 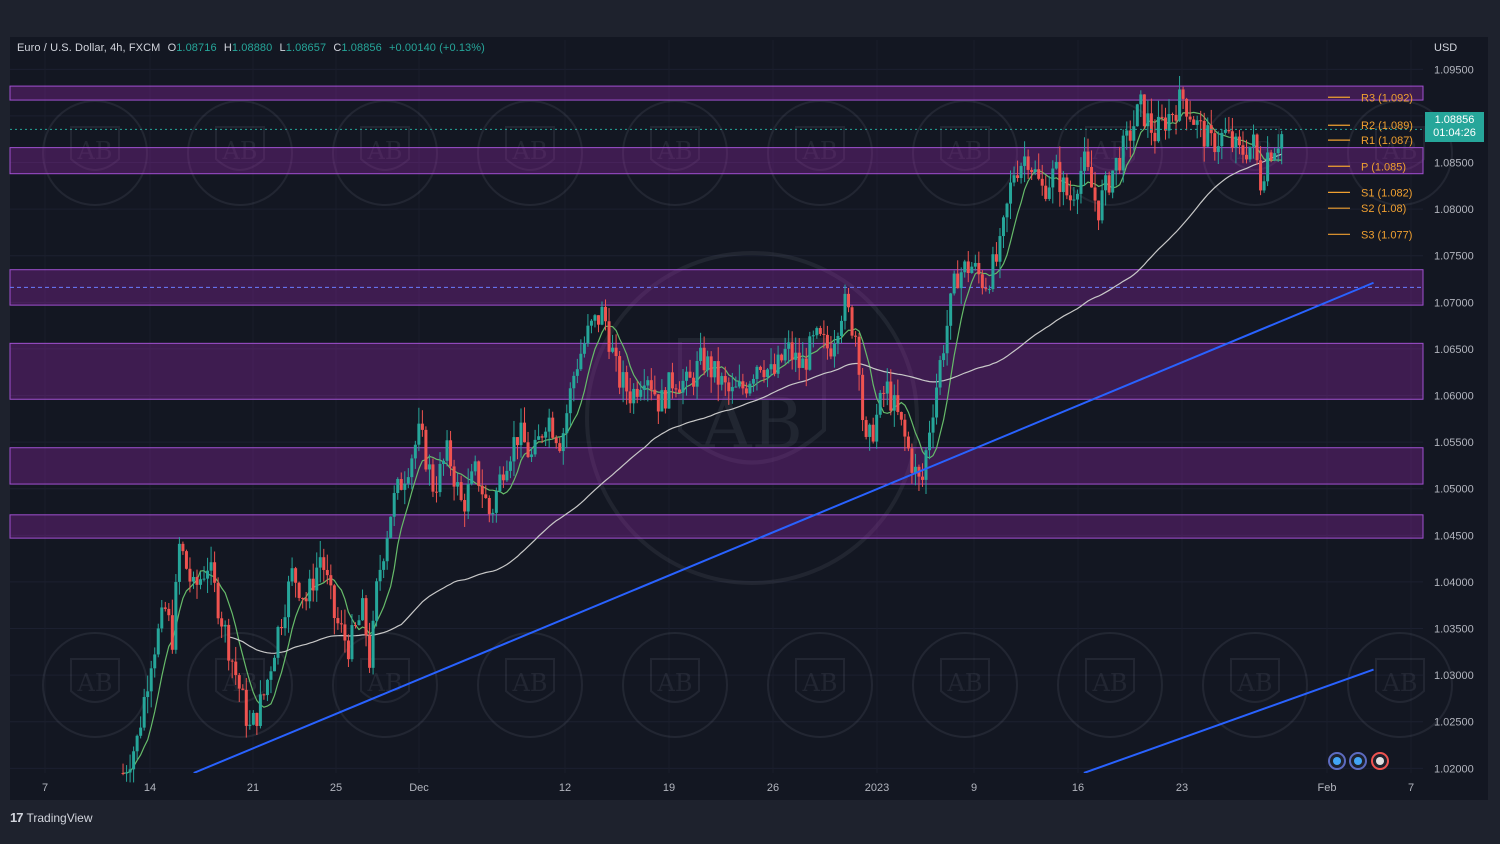 I want to click on price-tick-label: 1.07500, so click(x=1454, y=257).